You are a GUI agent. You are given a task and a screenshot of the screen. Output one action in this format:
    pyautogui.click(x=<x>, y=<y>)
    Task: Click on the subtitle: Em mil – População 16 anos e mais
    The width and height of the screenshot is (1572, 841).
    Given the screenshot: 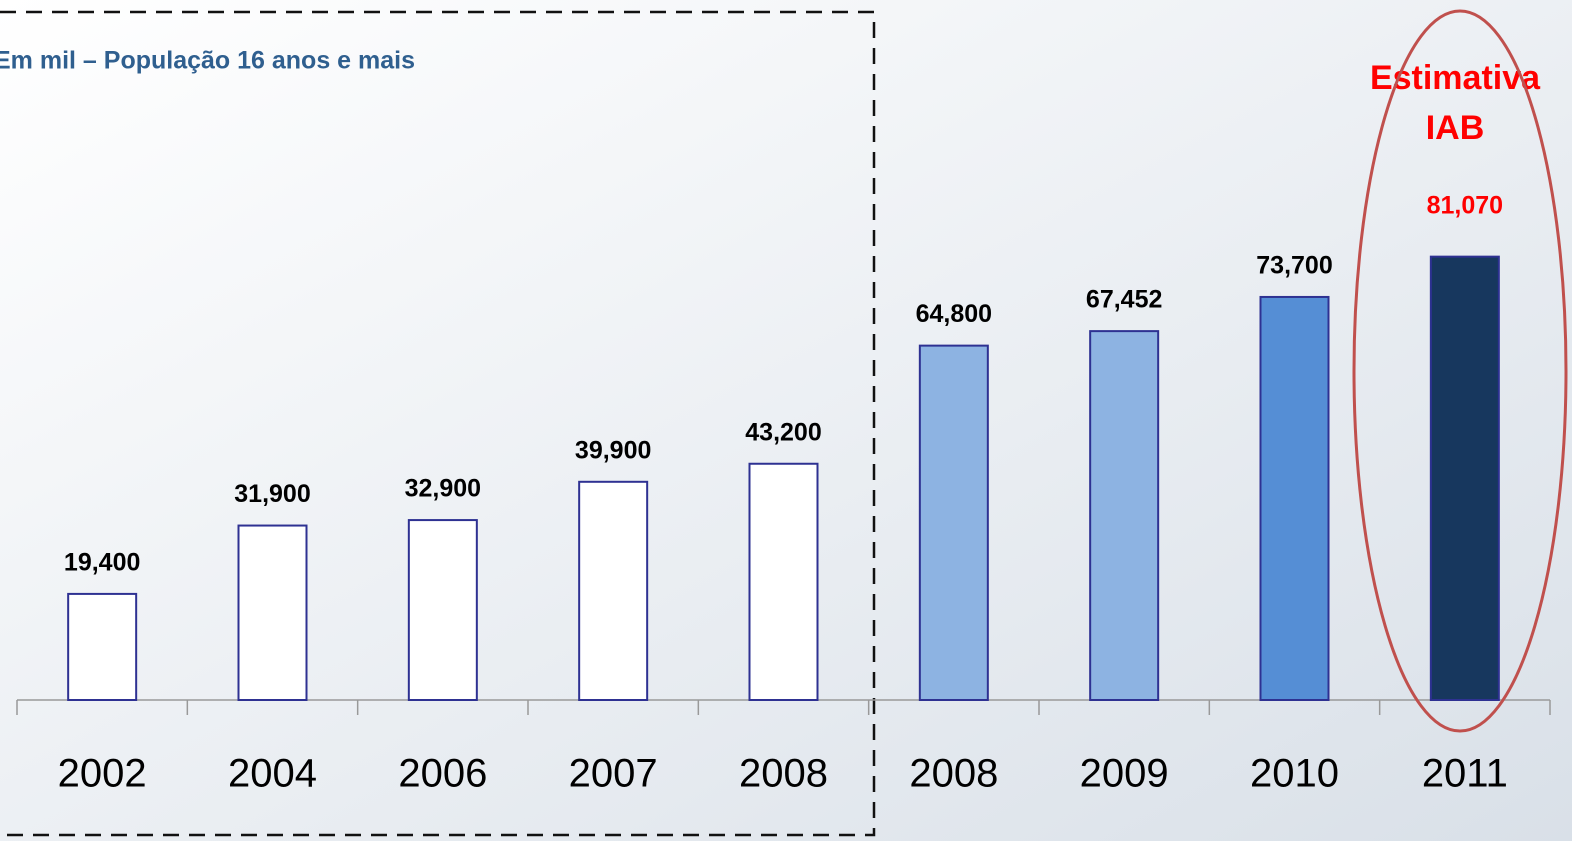 What is the action you would take?
    pyautogui.click(x=207, y=61)
    